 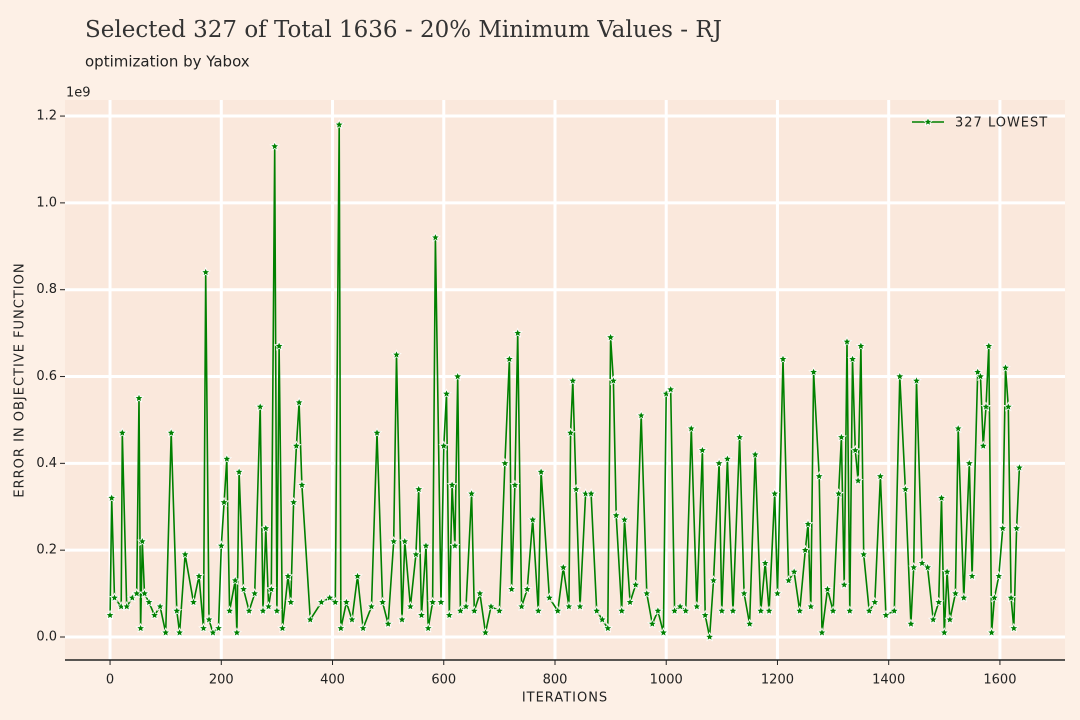 What do you see at coordinates (1001, 123) in the screenshot?
I see `legend-label: 327 LOWEST` at bounding box center [1001, 123].